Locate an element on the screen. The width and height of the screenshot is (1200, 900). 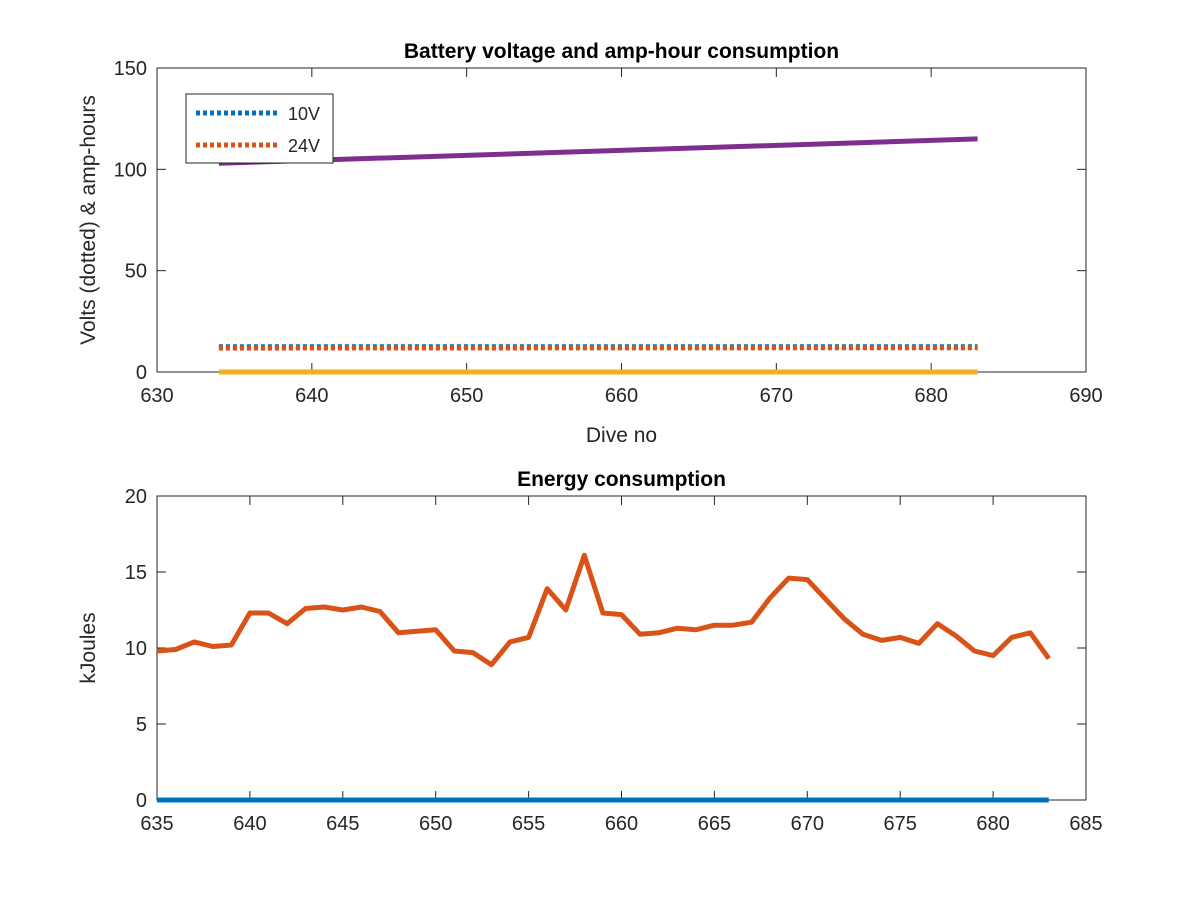
x-axis-label: Dive no is located at coordinates (621, 435).